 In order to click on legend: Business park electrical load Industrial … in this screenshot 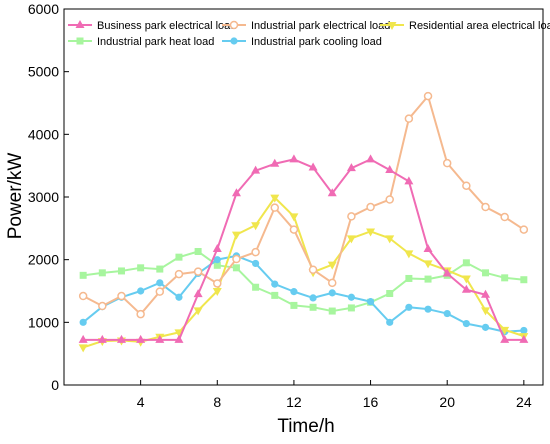, I will do `click(309, 34)`.